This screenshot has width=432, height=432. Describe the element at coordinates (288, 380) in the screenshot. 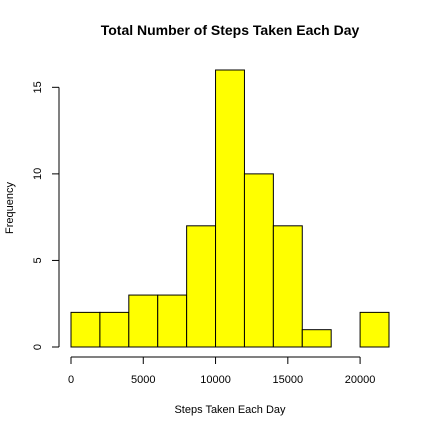

I see `x-tick-label: 15000` at that location.